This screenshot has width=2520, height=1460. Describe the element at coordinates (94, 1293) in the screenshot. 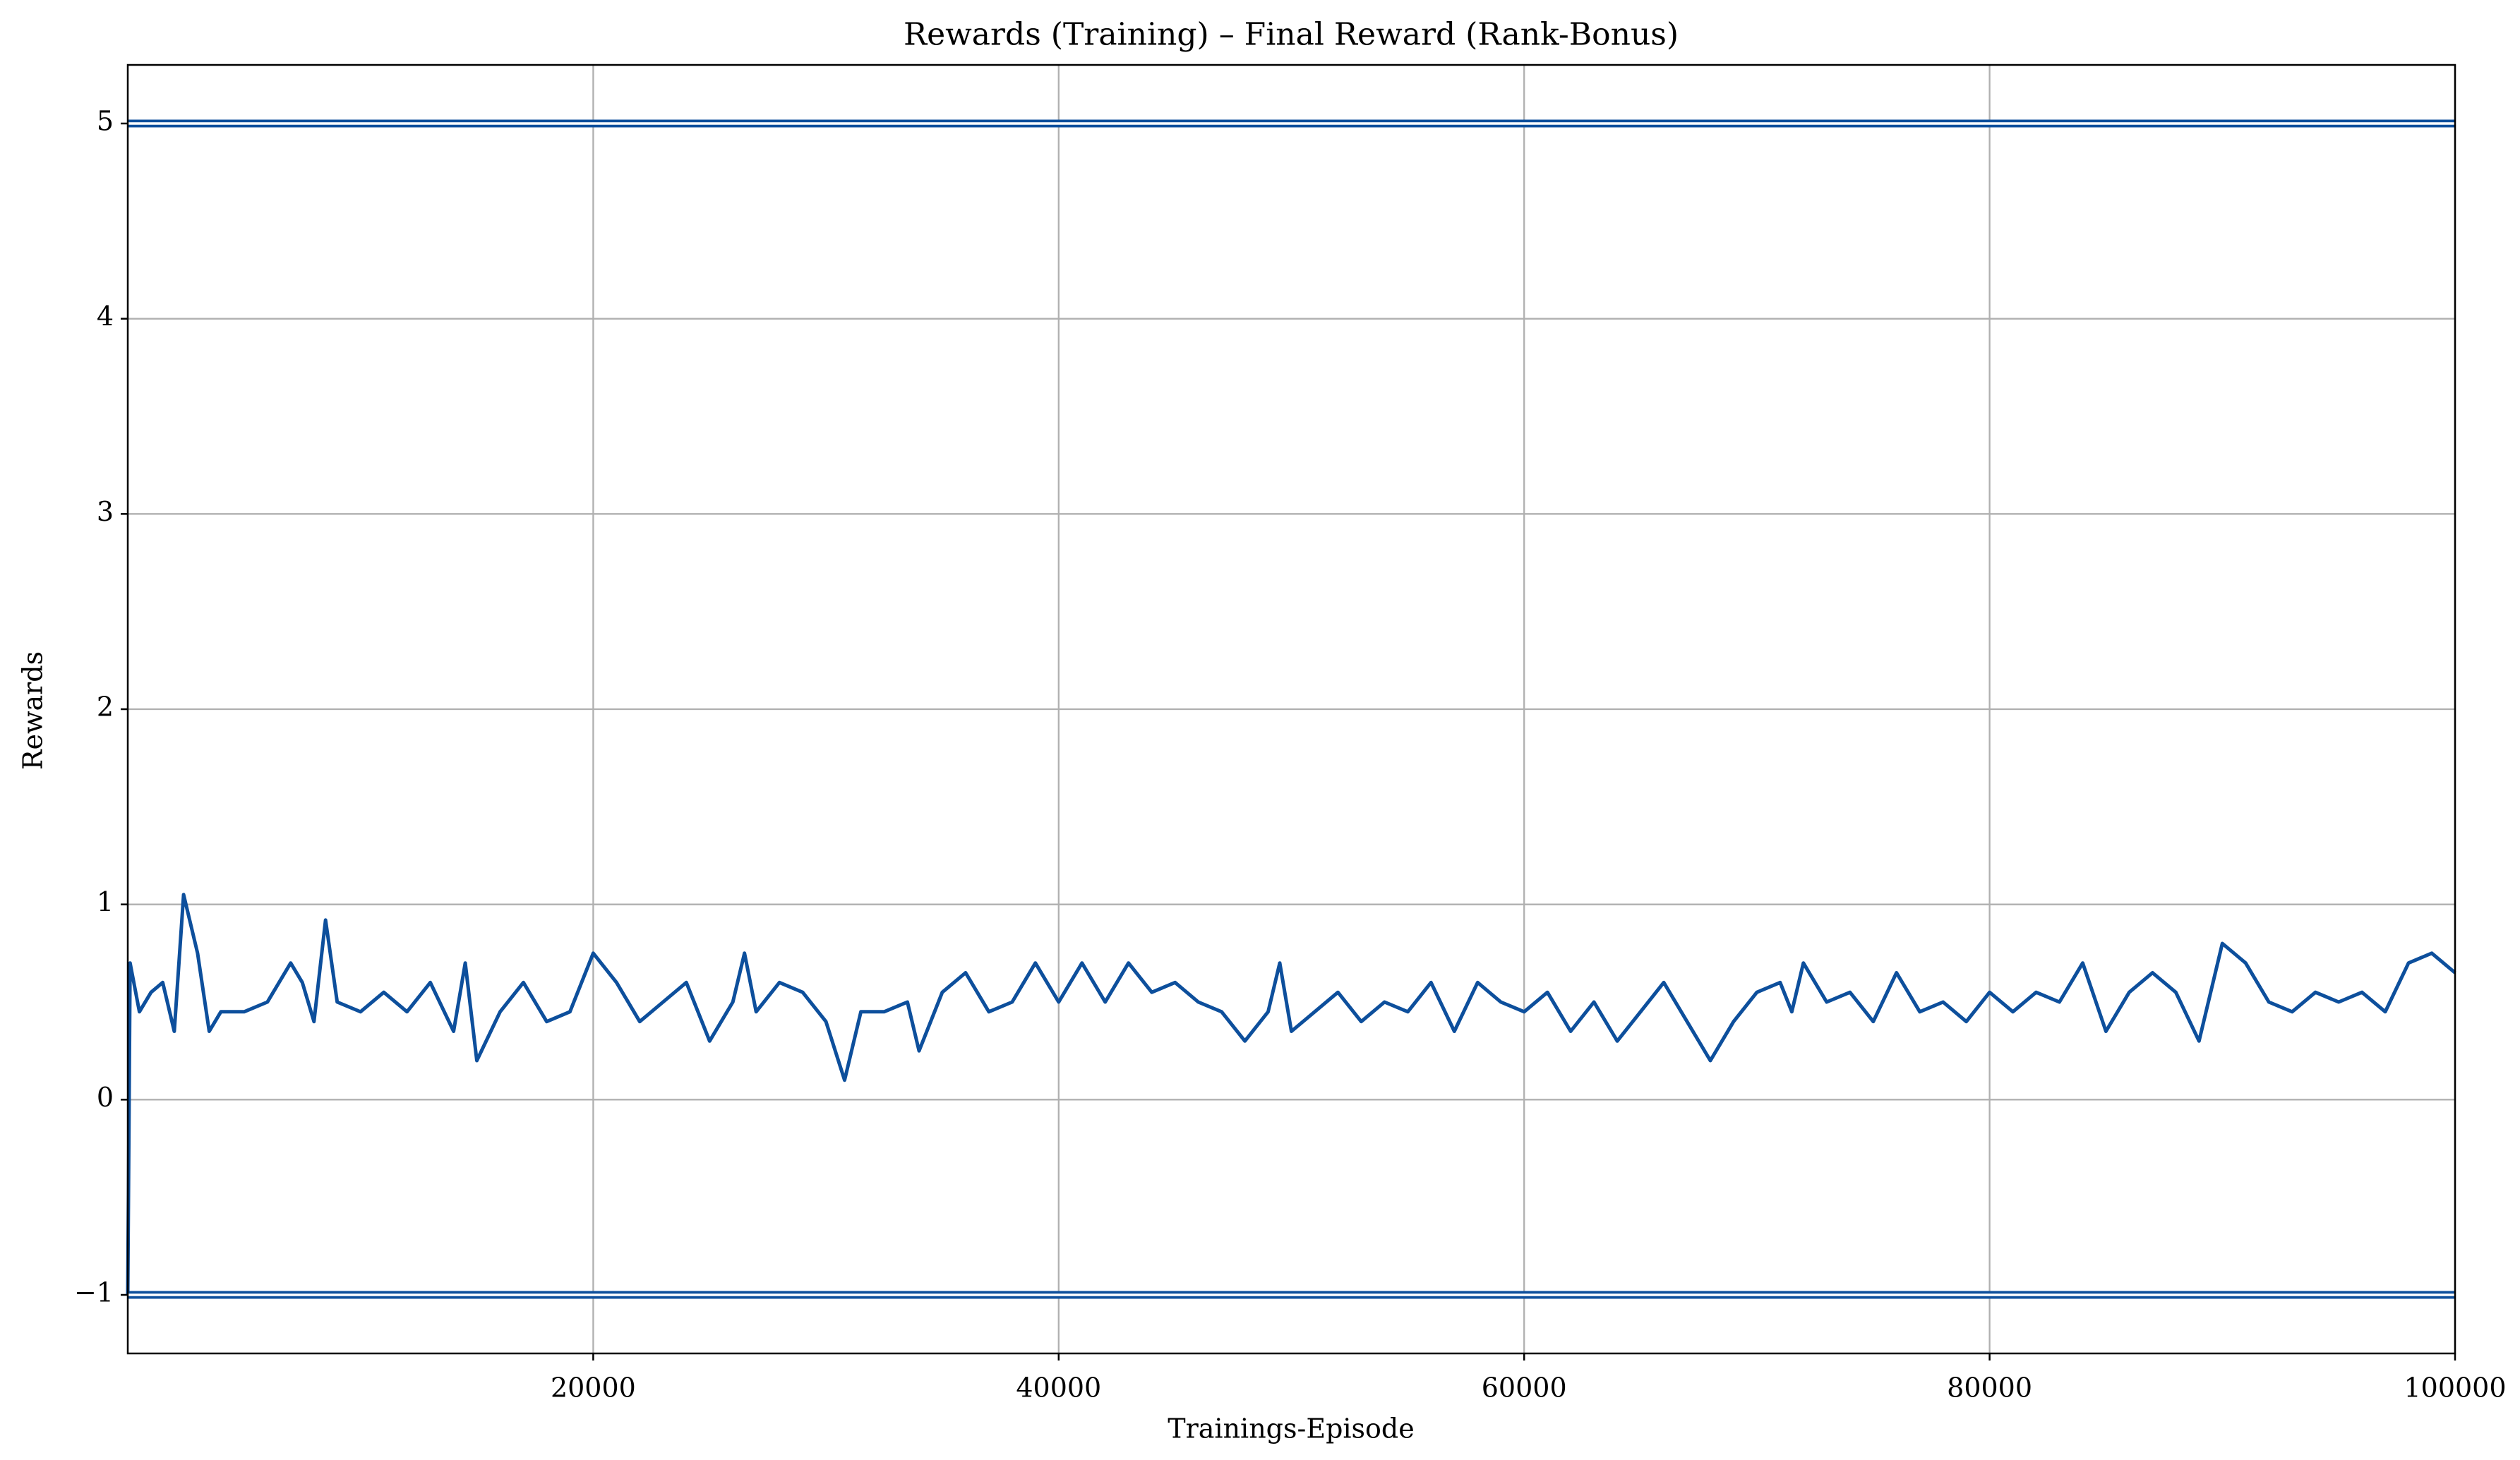

I see `y-tick-label: −1` at that location.